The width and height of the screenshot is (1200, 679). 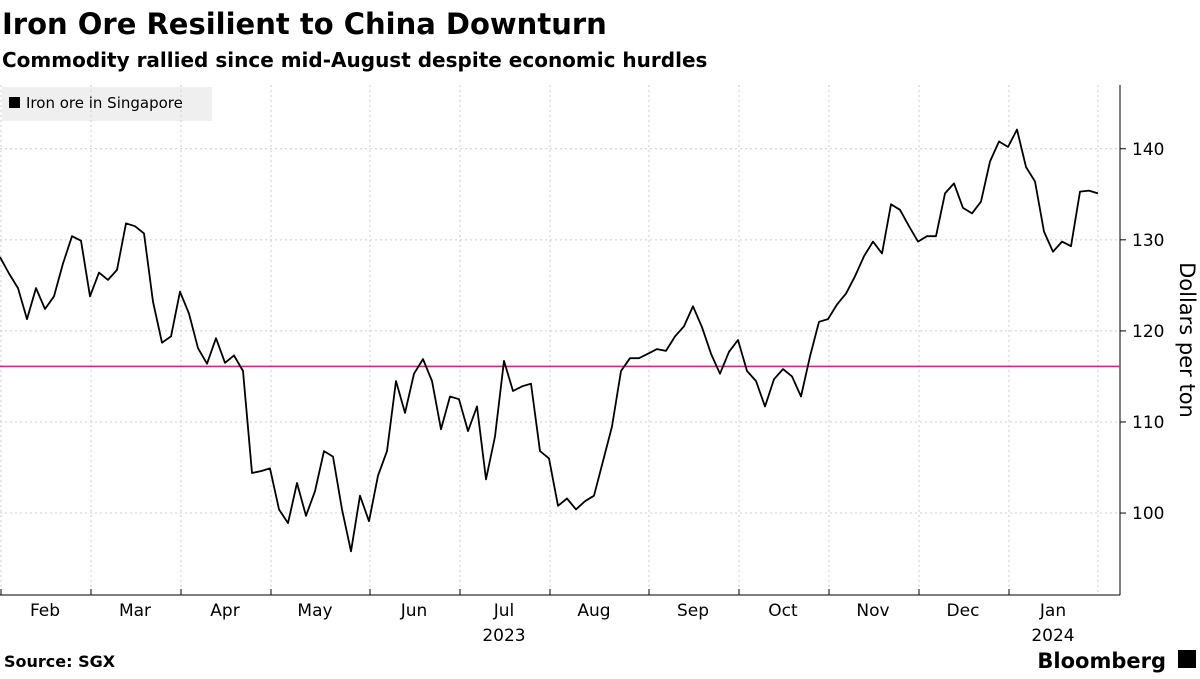 I want to click on y-tick-label: 140, so click(x=1148, y=150).